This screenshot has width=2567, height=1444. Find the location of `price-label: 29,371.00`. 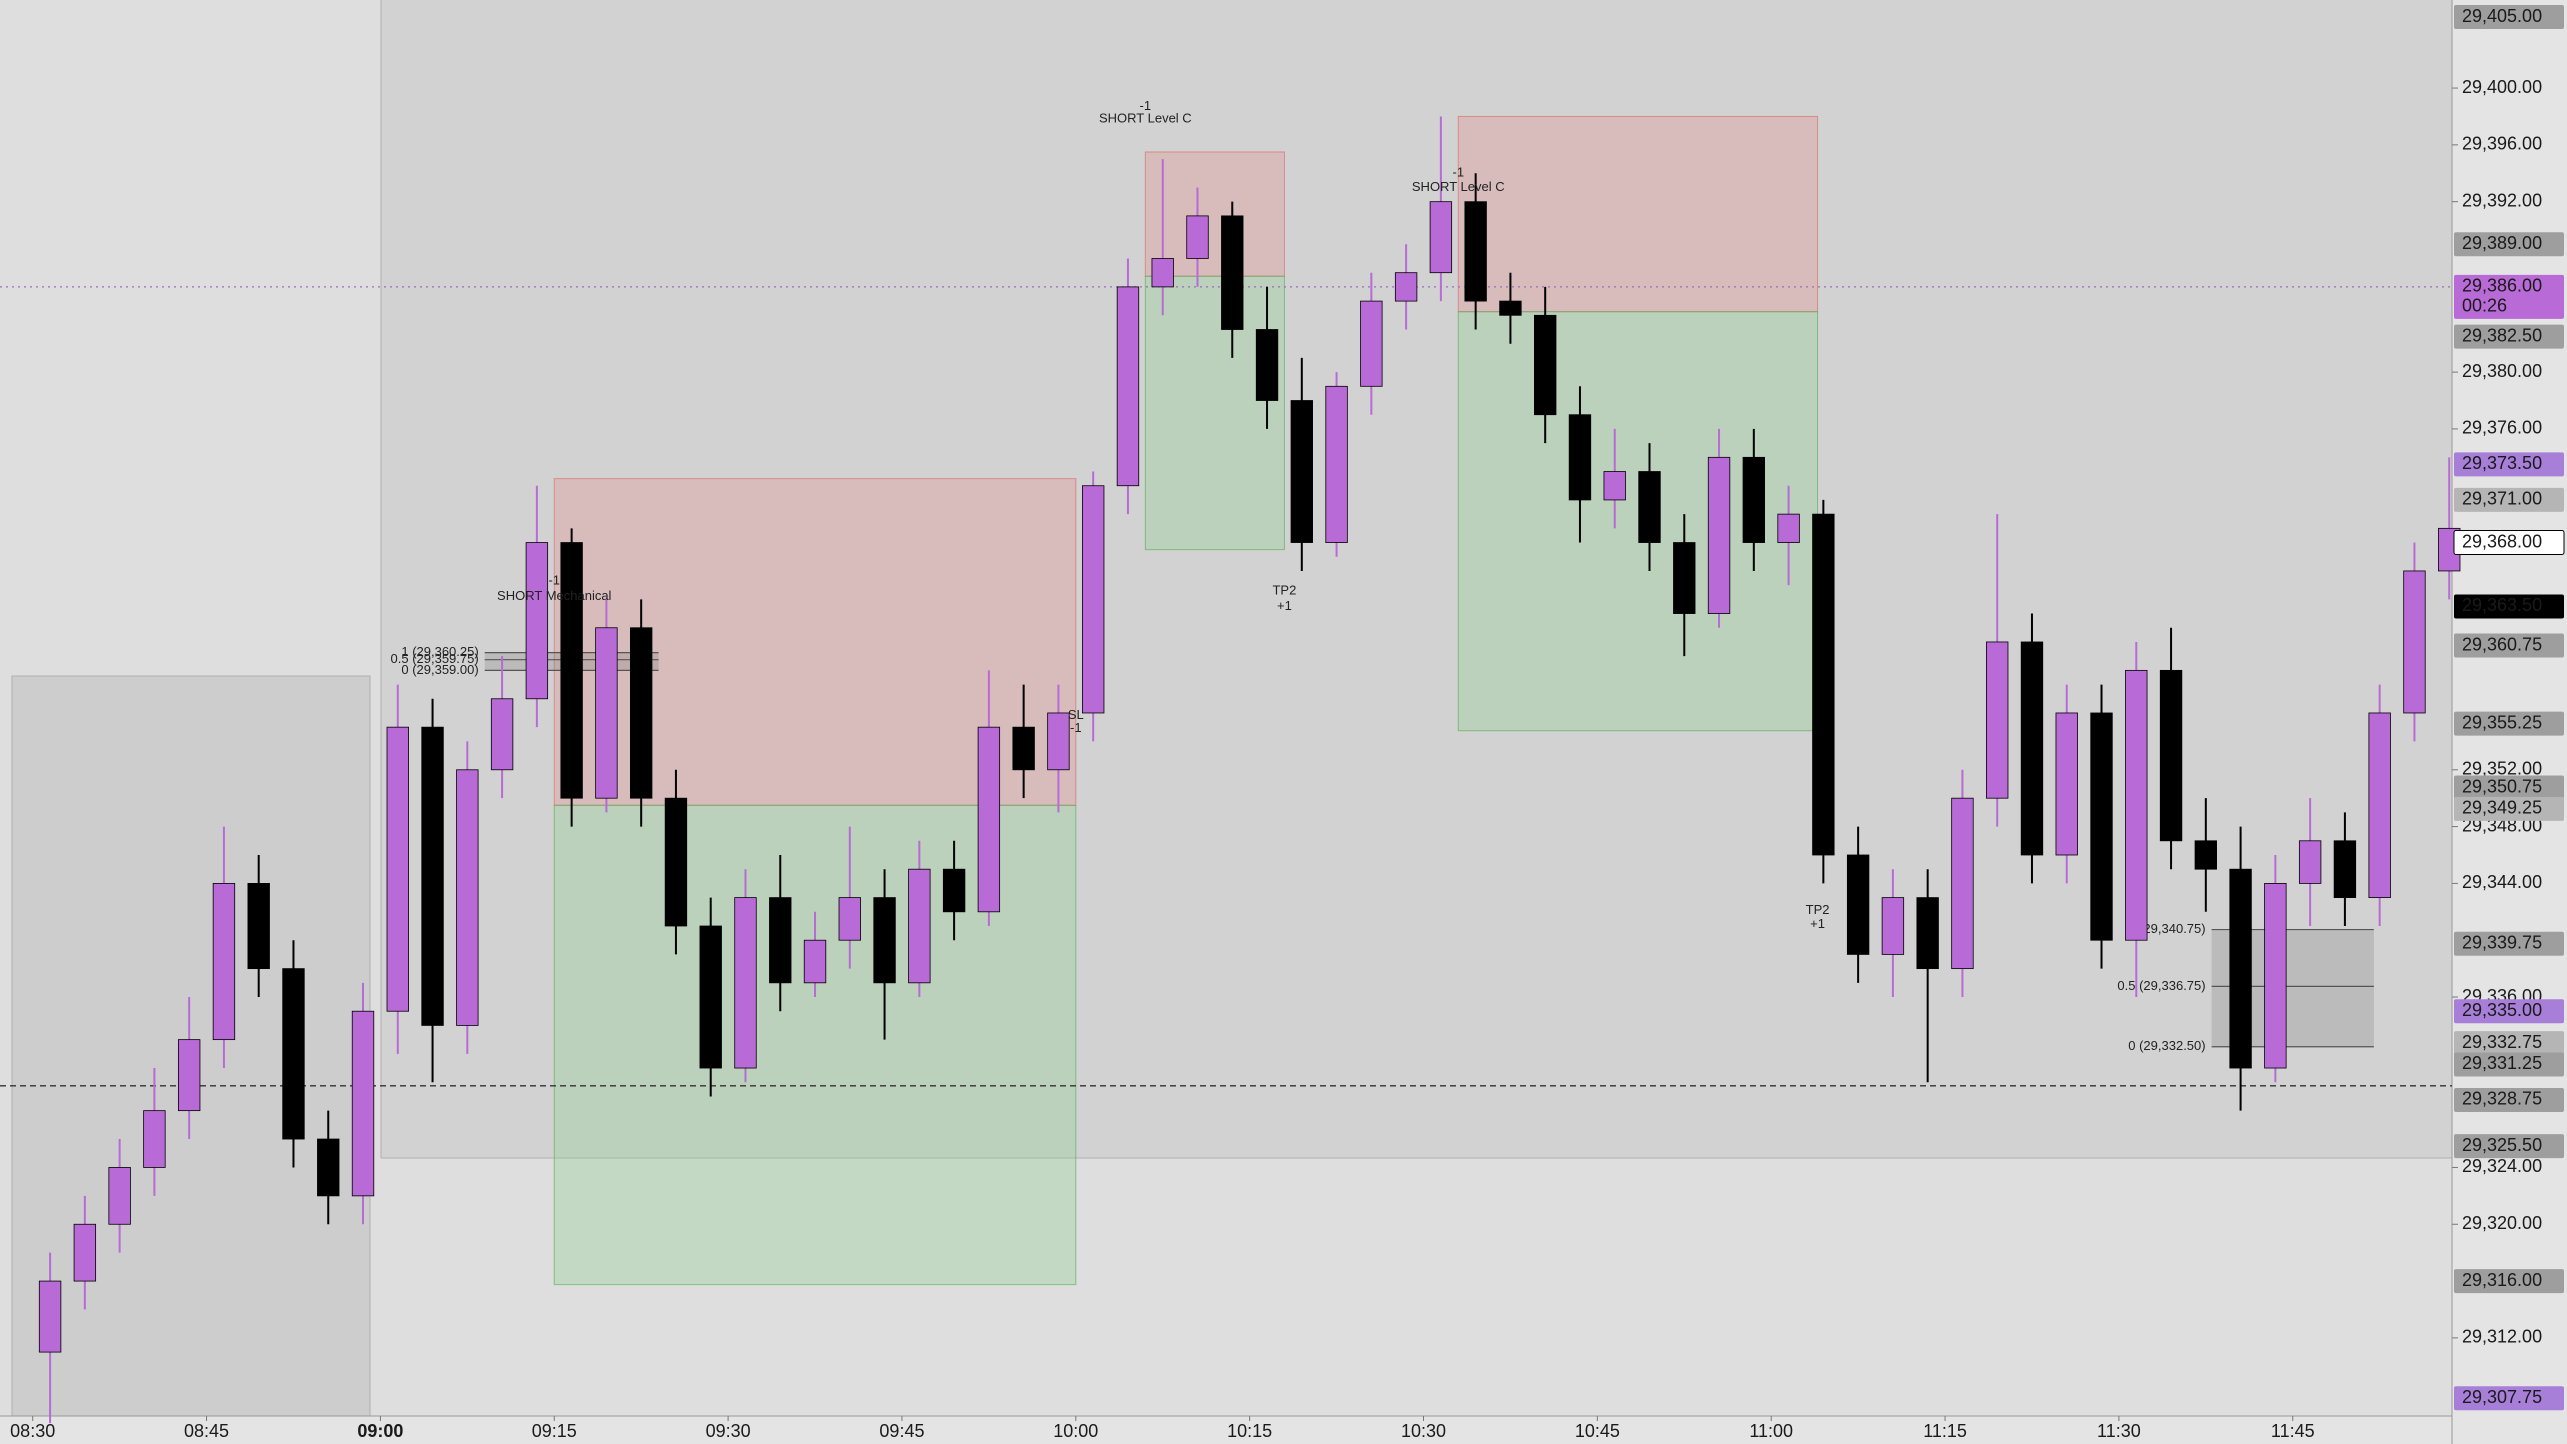

price-label: 29,371.00 is located at coordinates (2502, 499).